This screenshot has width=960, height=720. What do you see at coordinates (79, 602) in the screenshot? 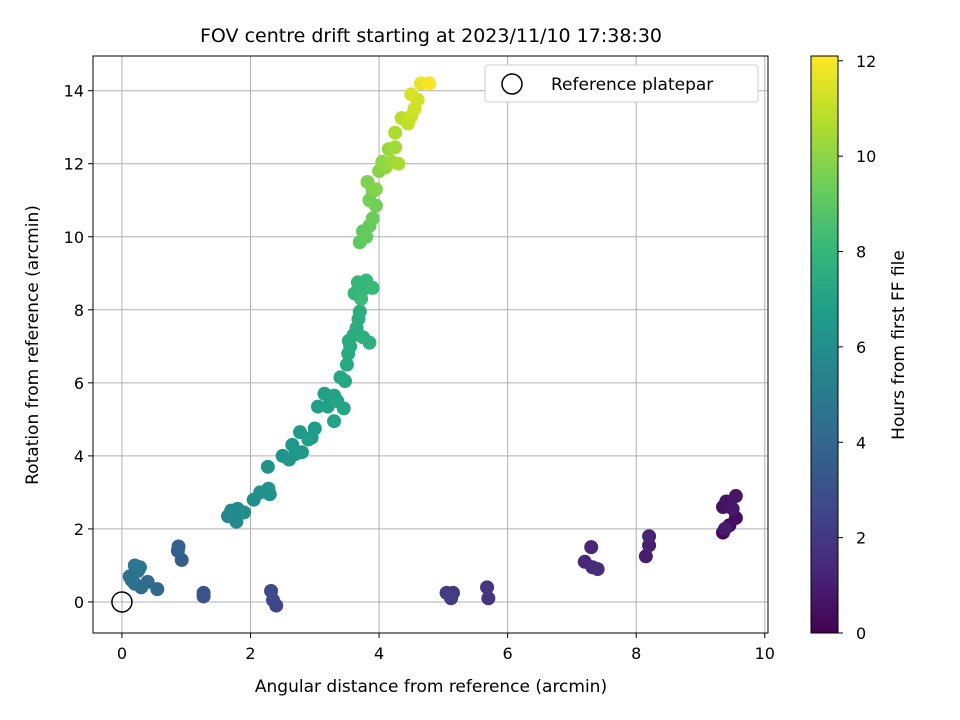
I see `y-tick-label: 0` at bounding box center [79, 602].